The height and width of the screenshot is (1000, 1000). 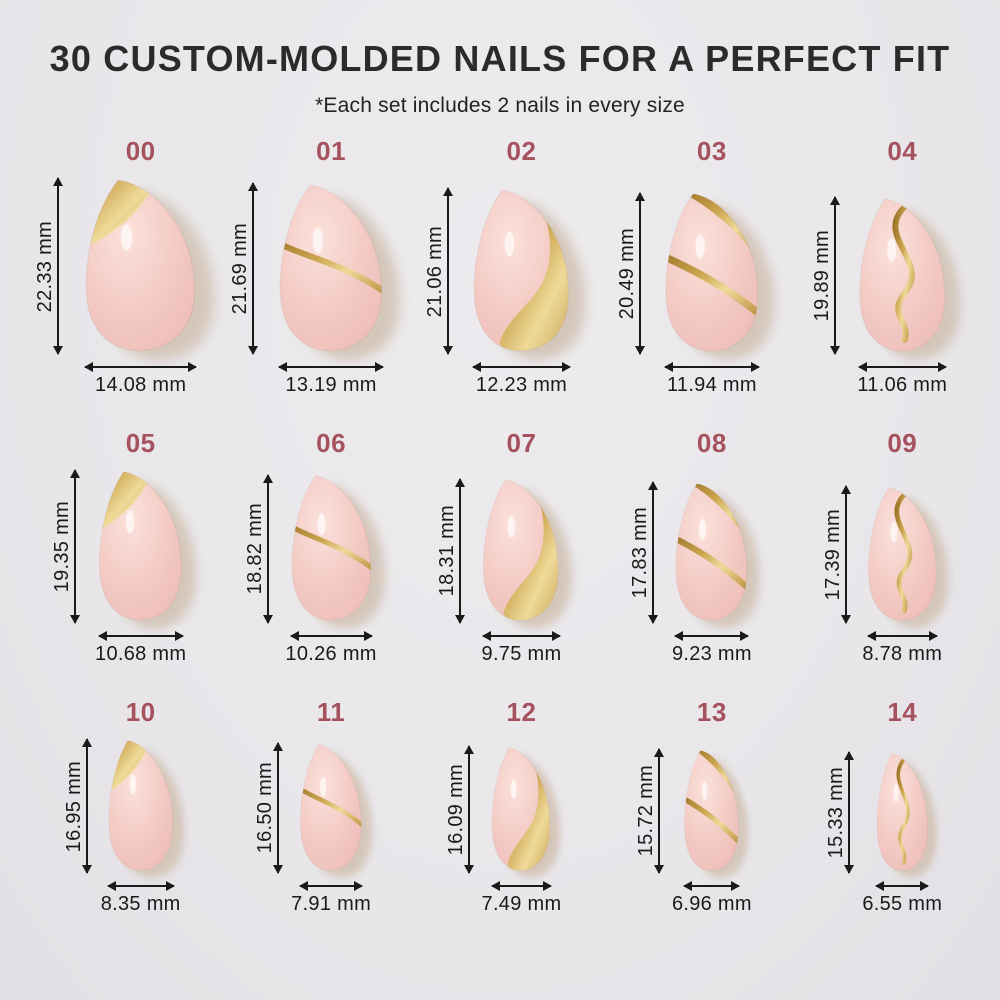 I want to click on width-label: 8.35 mm, so click(x=140, y=904).